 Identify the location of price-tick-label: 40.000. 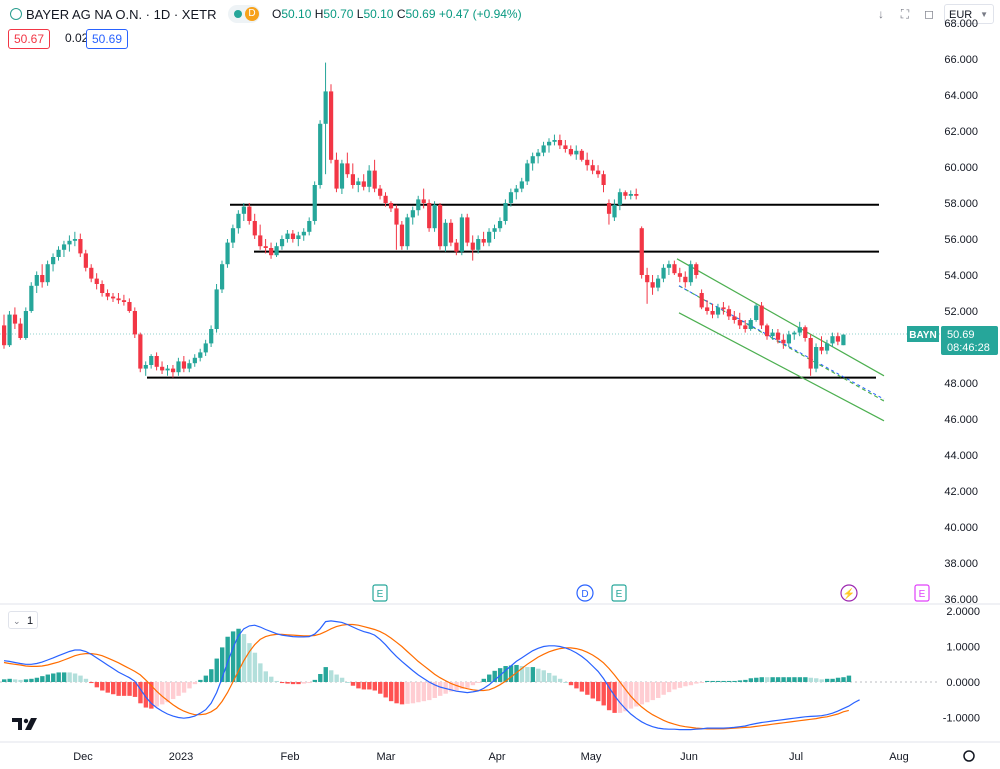
(961, 528).